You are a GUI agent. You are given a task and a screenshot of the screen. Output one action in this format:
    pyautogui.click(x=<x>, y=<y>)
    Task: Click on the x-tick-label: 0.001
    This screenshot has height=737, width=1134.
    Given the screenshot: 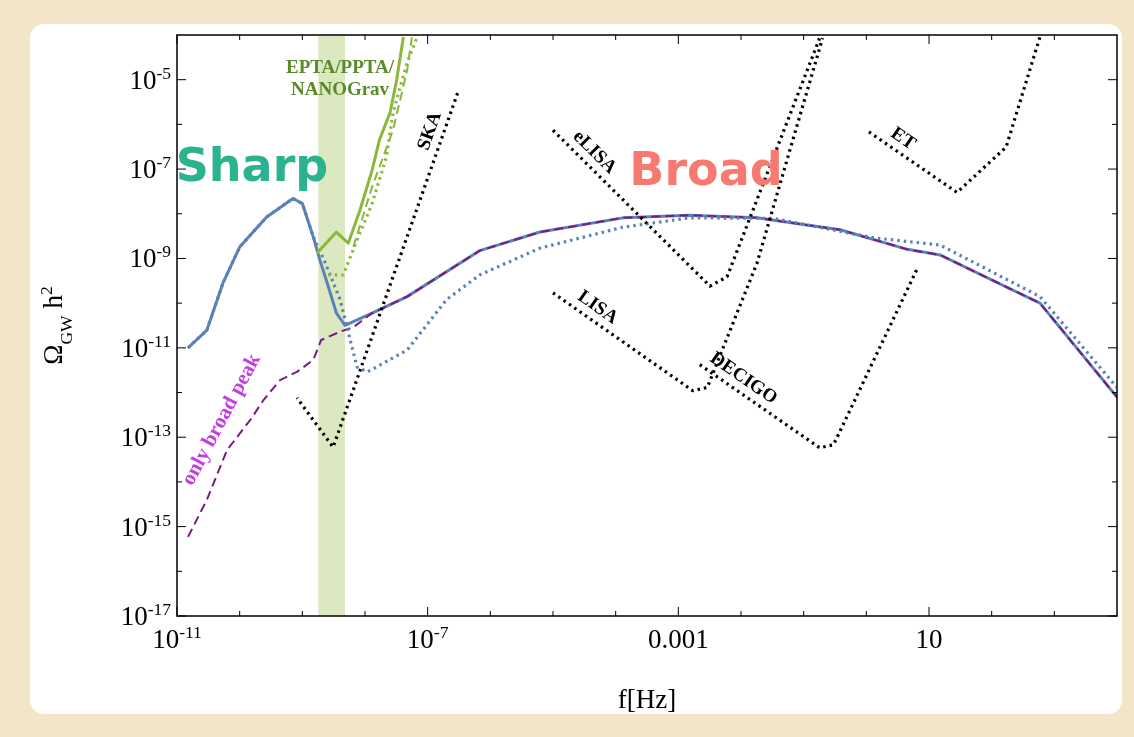 What is the action you would take?
    pyautogui.click(x=678, y=639)
    